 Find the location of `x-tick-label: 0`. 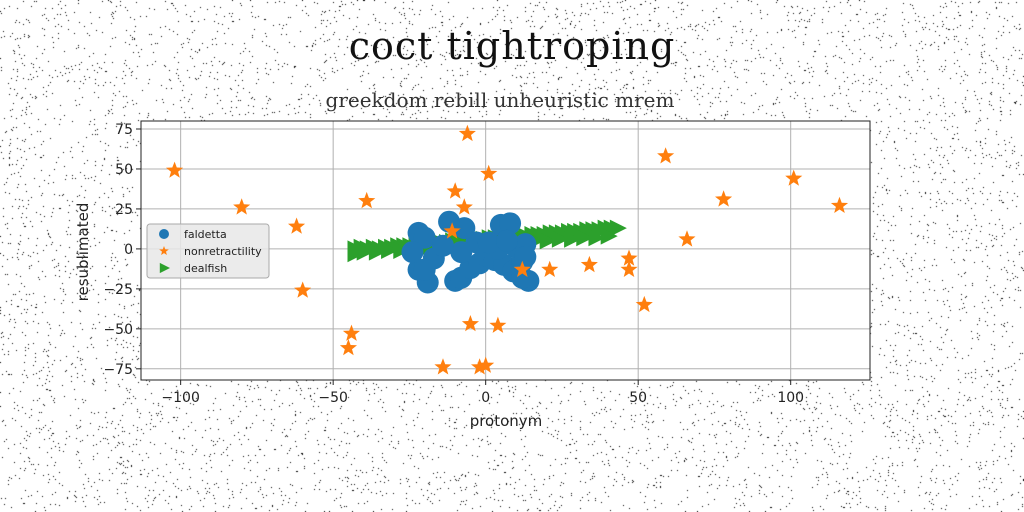

x-tick-label: 0 is located at coordinates (485, 398).